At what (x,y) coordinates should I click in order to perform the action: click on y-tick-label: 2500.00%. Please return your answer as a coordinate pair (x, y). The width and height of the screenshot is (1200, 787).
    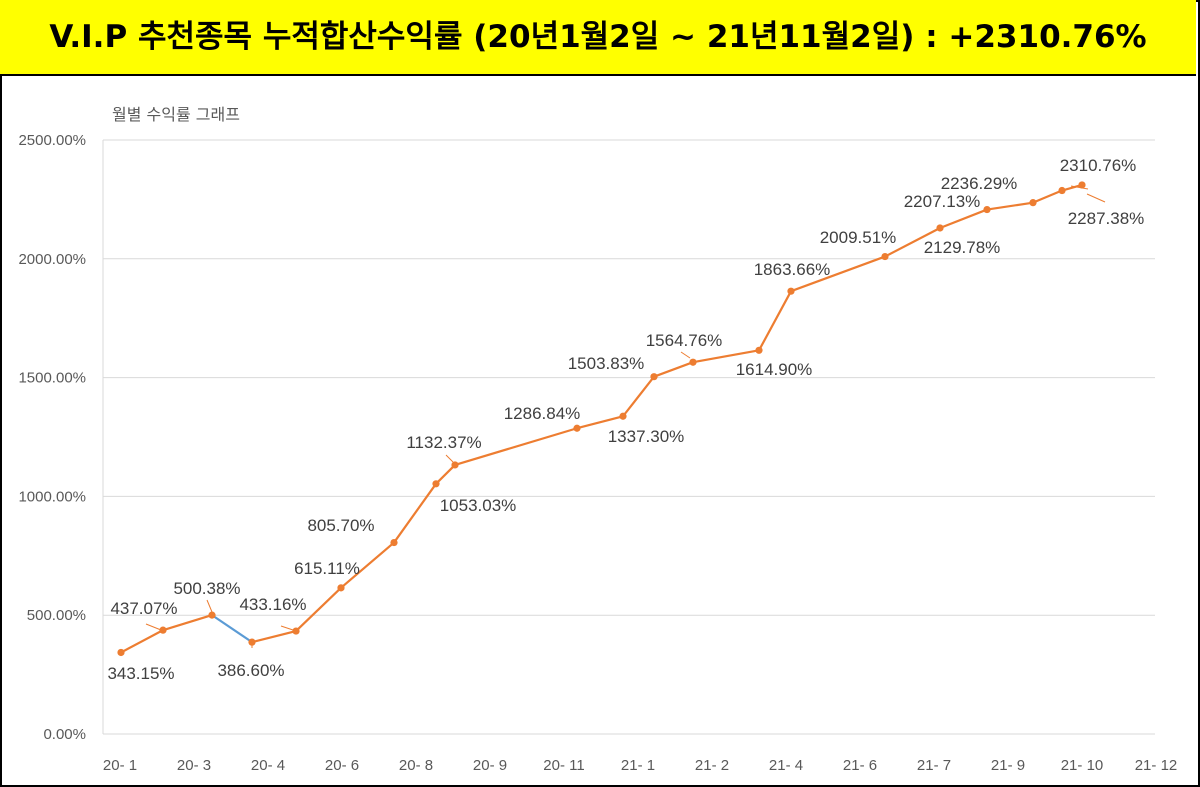
    Looking at the image, I should click on (52, 140).